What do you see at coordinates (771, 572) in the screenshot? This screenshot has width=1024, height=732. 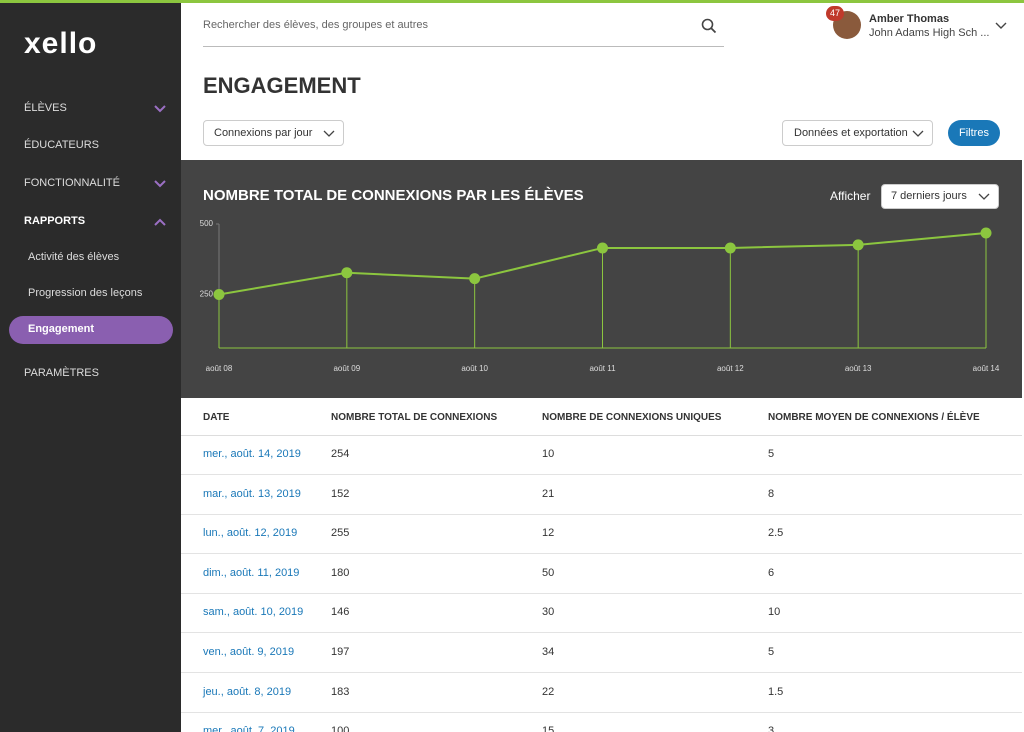 I see `cell: 6` at bounding box center [771, 572].